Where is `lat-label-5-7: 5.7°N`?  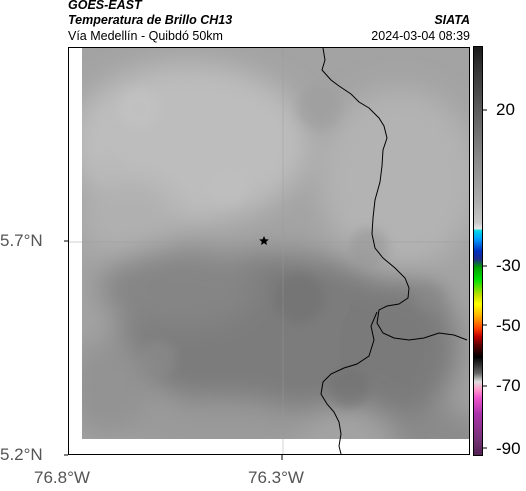
lat-label-5-7: 5.7°N is located at coordinates (21, 240).